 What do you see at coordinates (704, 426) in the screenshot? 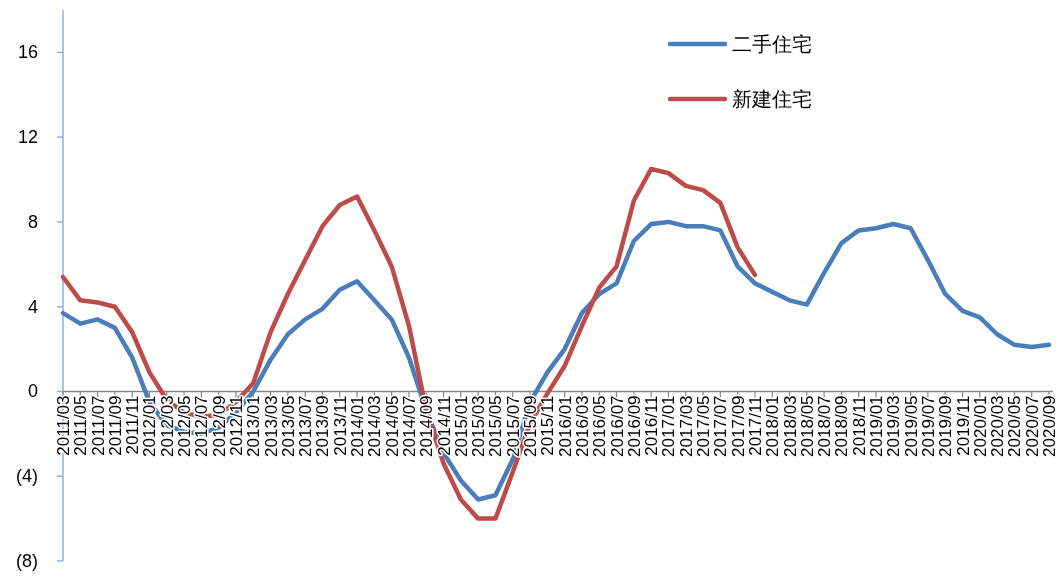
I see `x-tick-label: 2017/05` at bounding box center [704, 426].